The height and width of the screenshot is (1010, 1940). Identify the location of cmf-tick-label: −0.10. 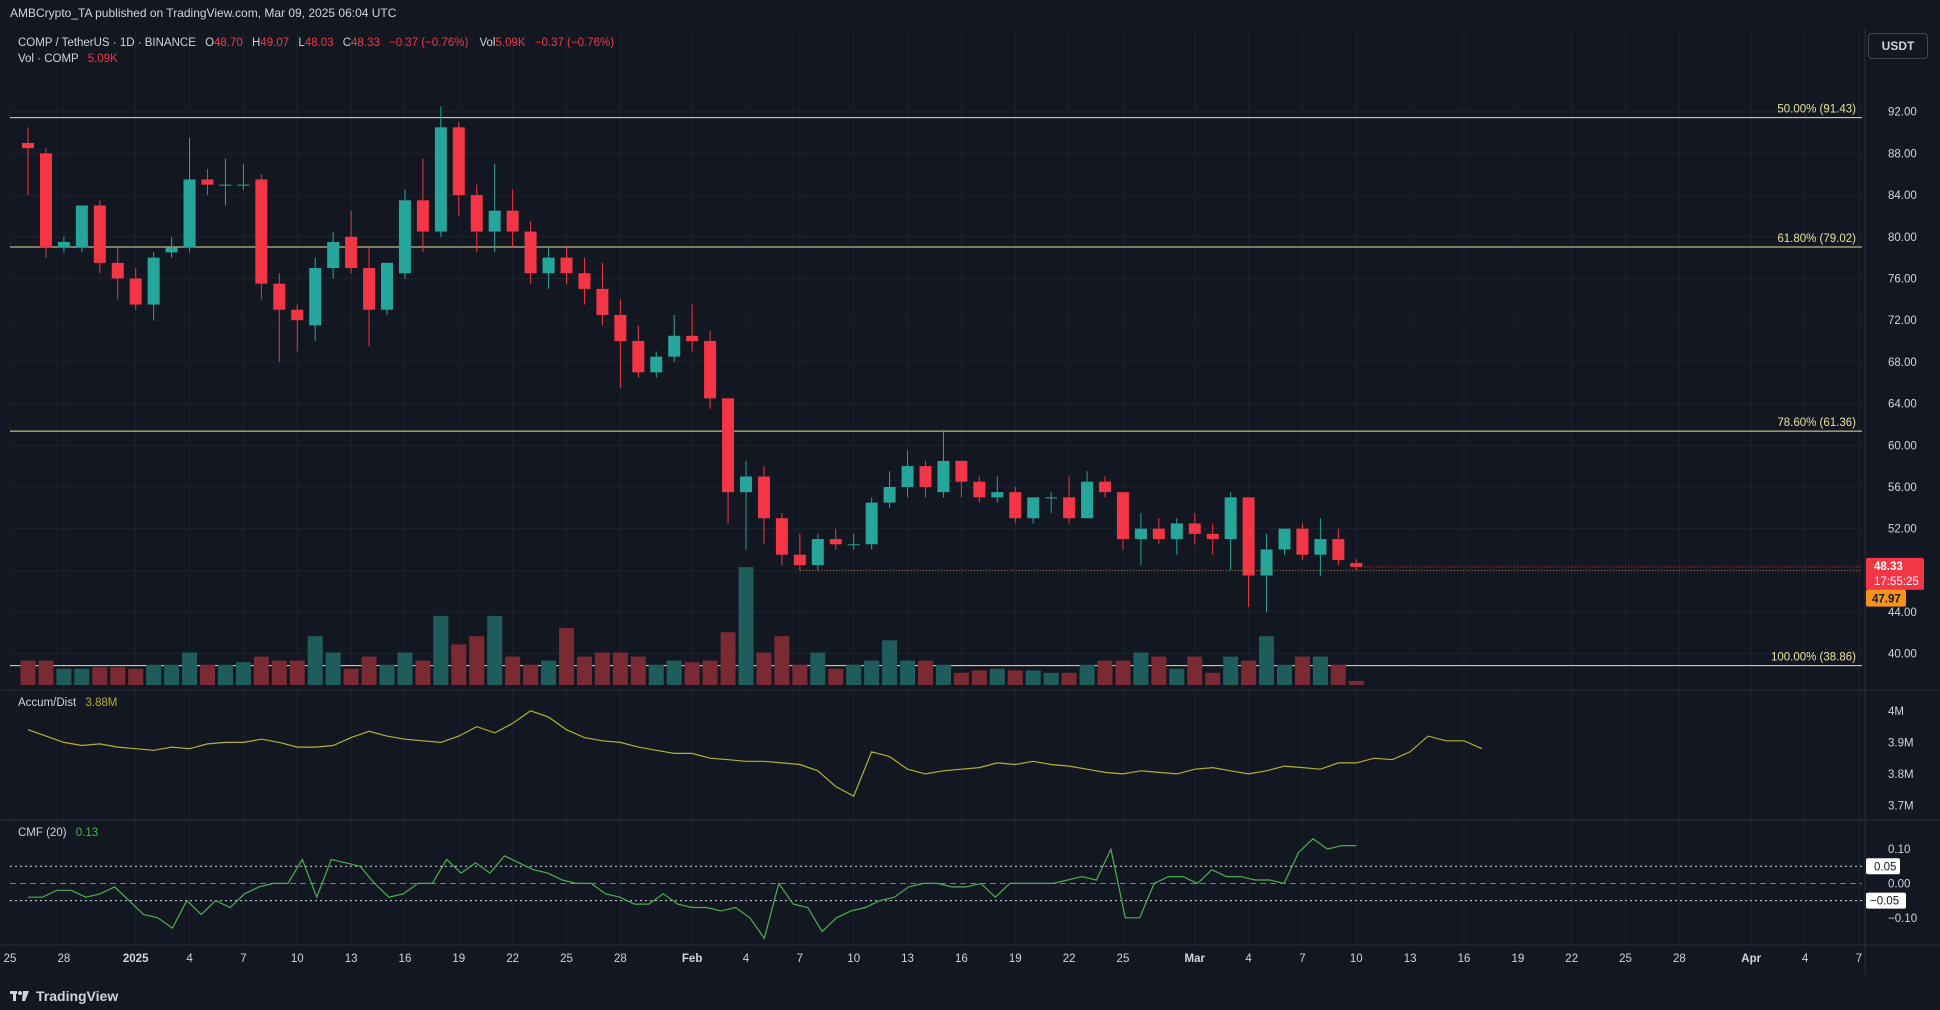
(1902, 919).